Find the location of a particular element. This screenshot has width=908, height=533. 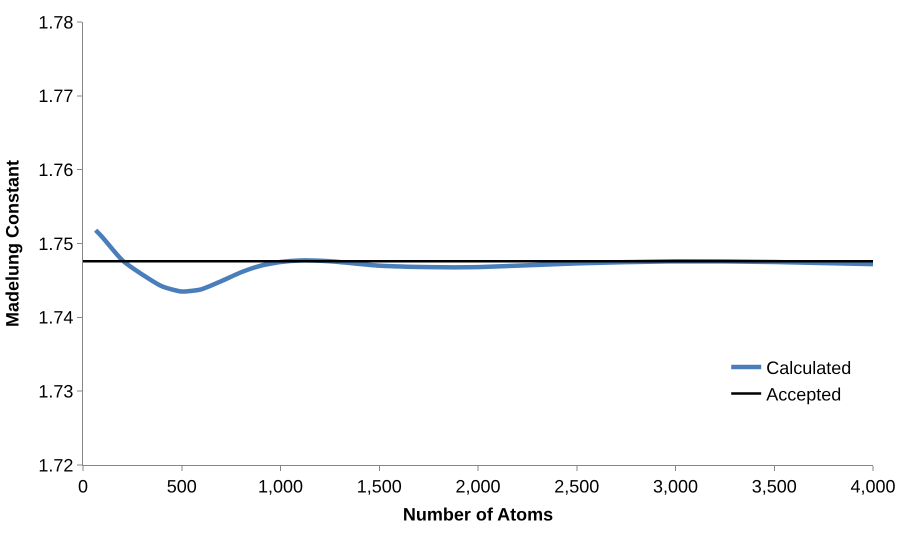

x-tick-label: 3,500 is located at coordinates (774, 486).